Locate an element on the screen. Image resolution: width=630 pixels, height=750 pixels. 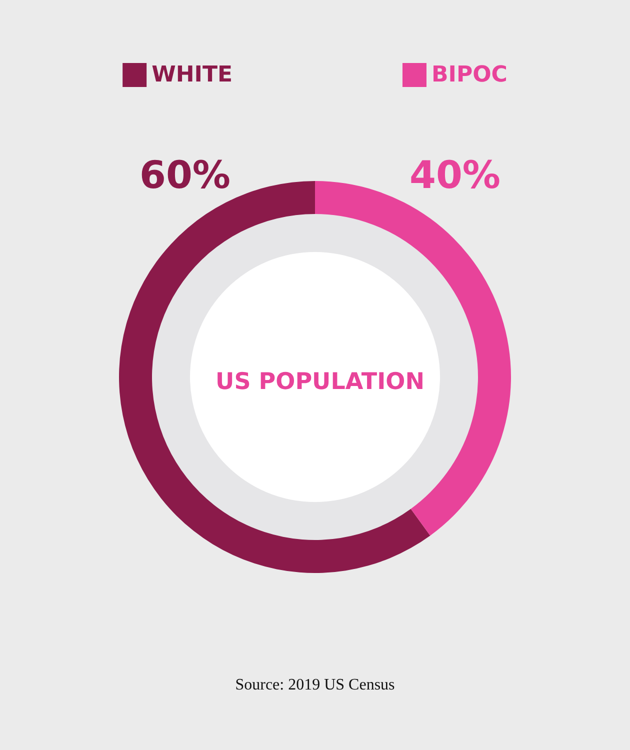
data-label: 60% is located at coordinates (185, 175).